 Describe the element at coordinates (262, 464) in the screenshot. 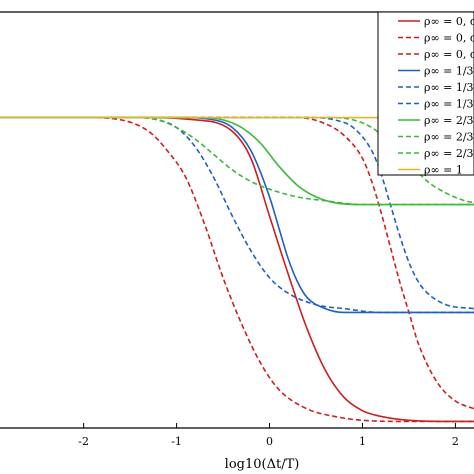

I see `x-axis-label: log10(Δt/T)` at that location.